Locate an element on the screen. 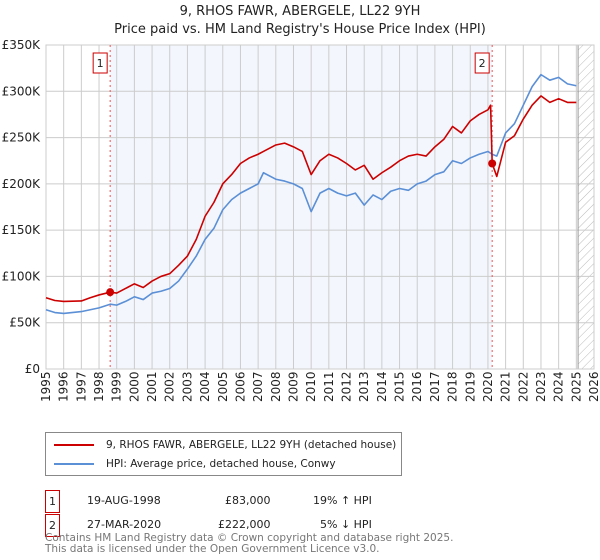 This screenshot has width=600, height=560. sale-label: 1 is located at coordinates (100, 63).